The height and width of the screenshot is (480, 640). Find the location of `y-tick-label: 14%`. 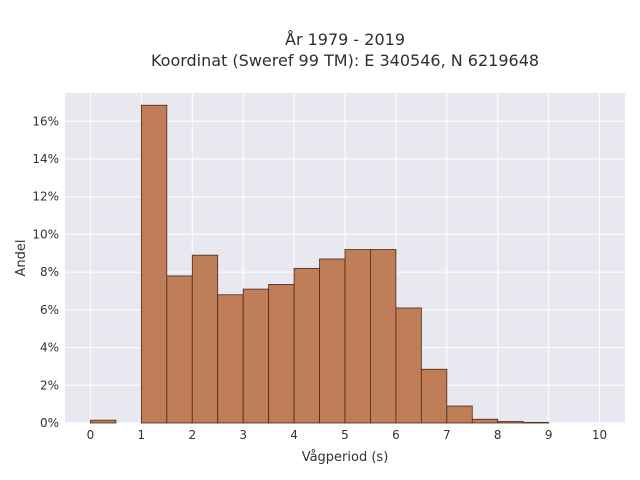

y-tick-label: 14% is located at coordinates (45, 159).